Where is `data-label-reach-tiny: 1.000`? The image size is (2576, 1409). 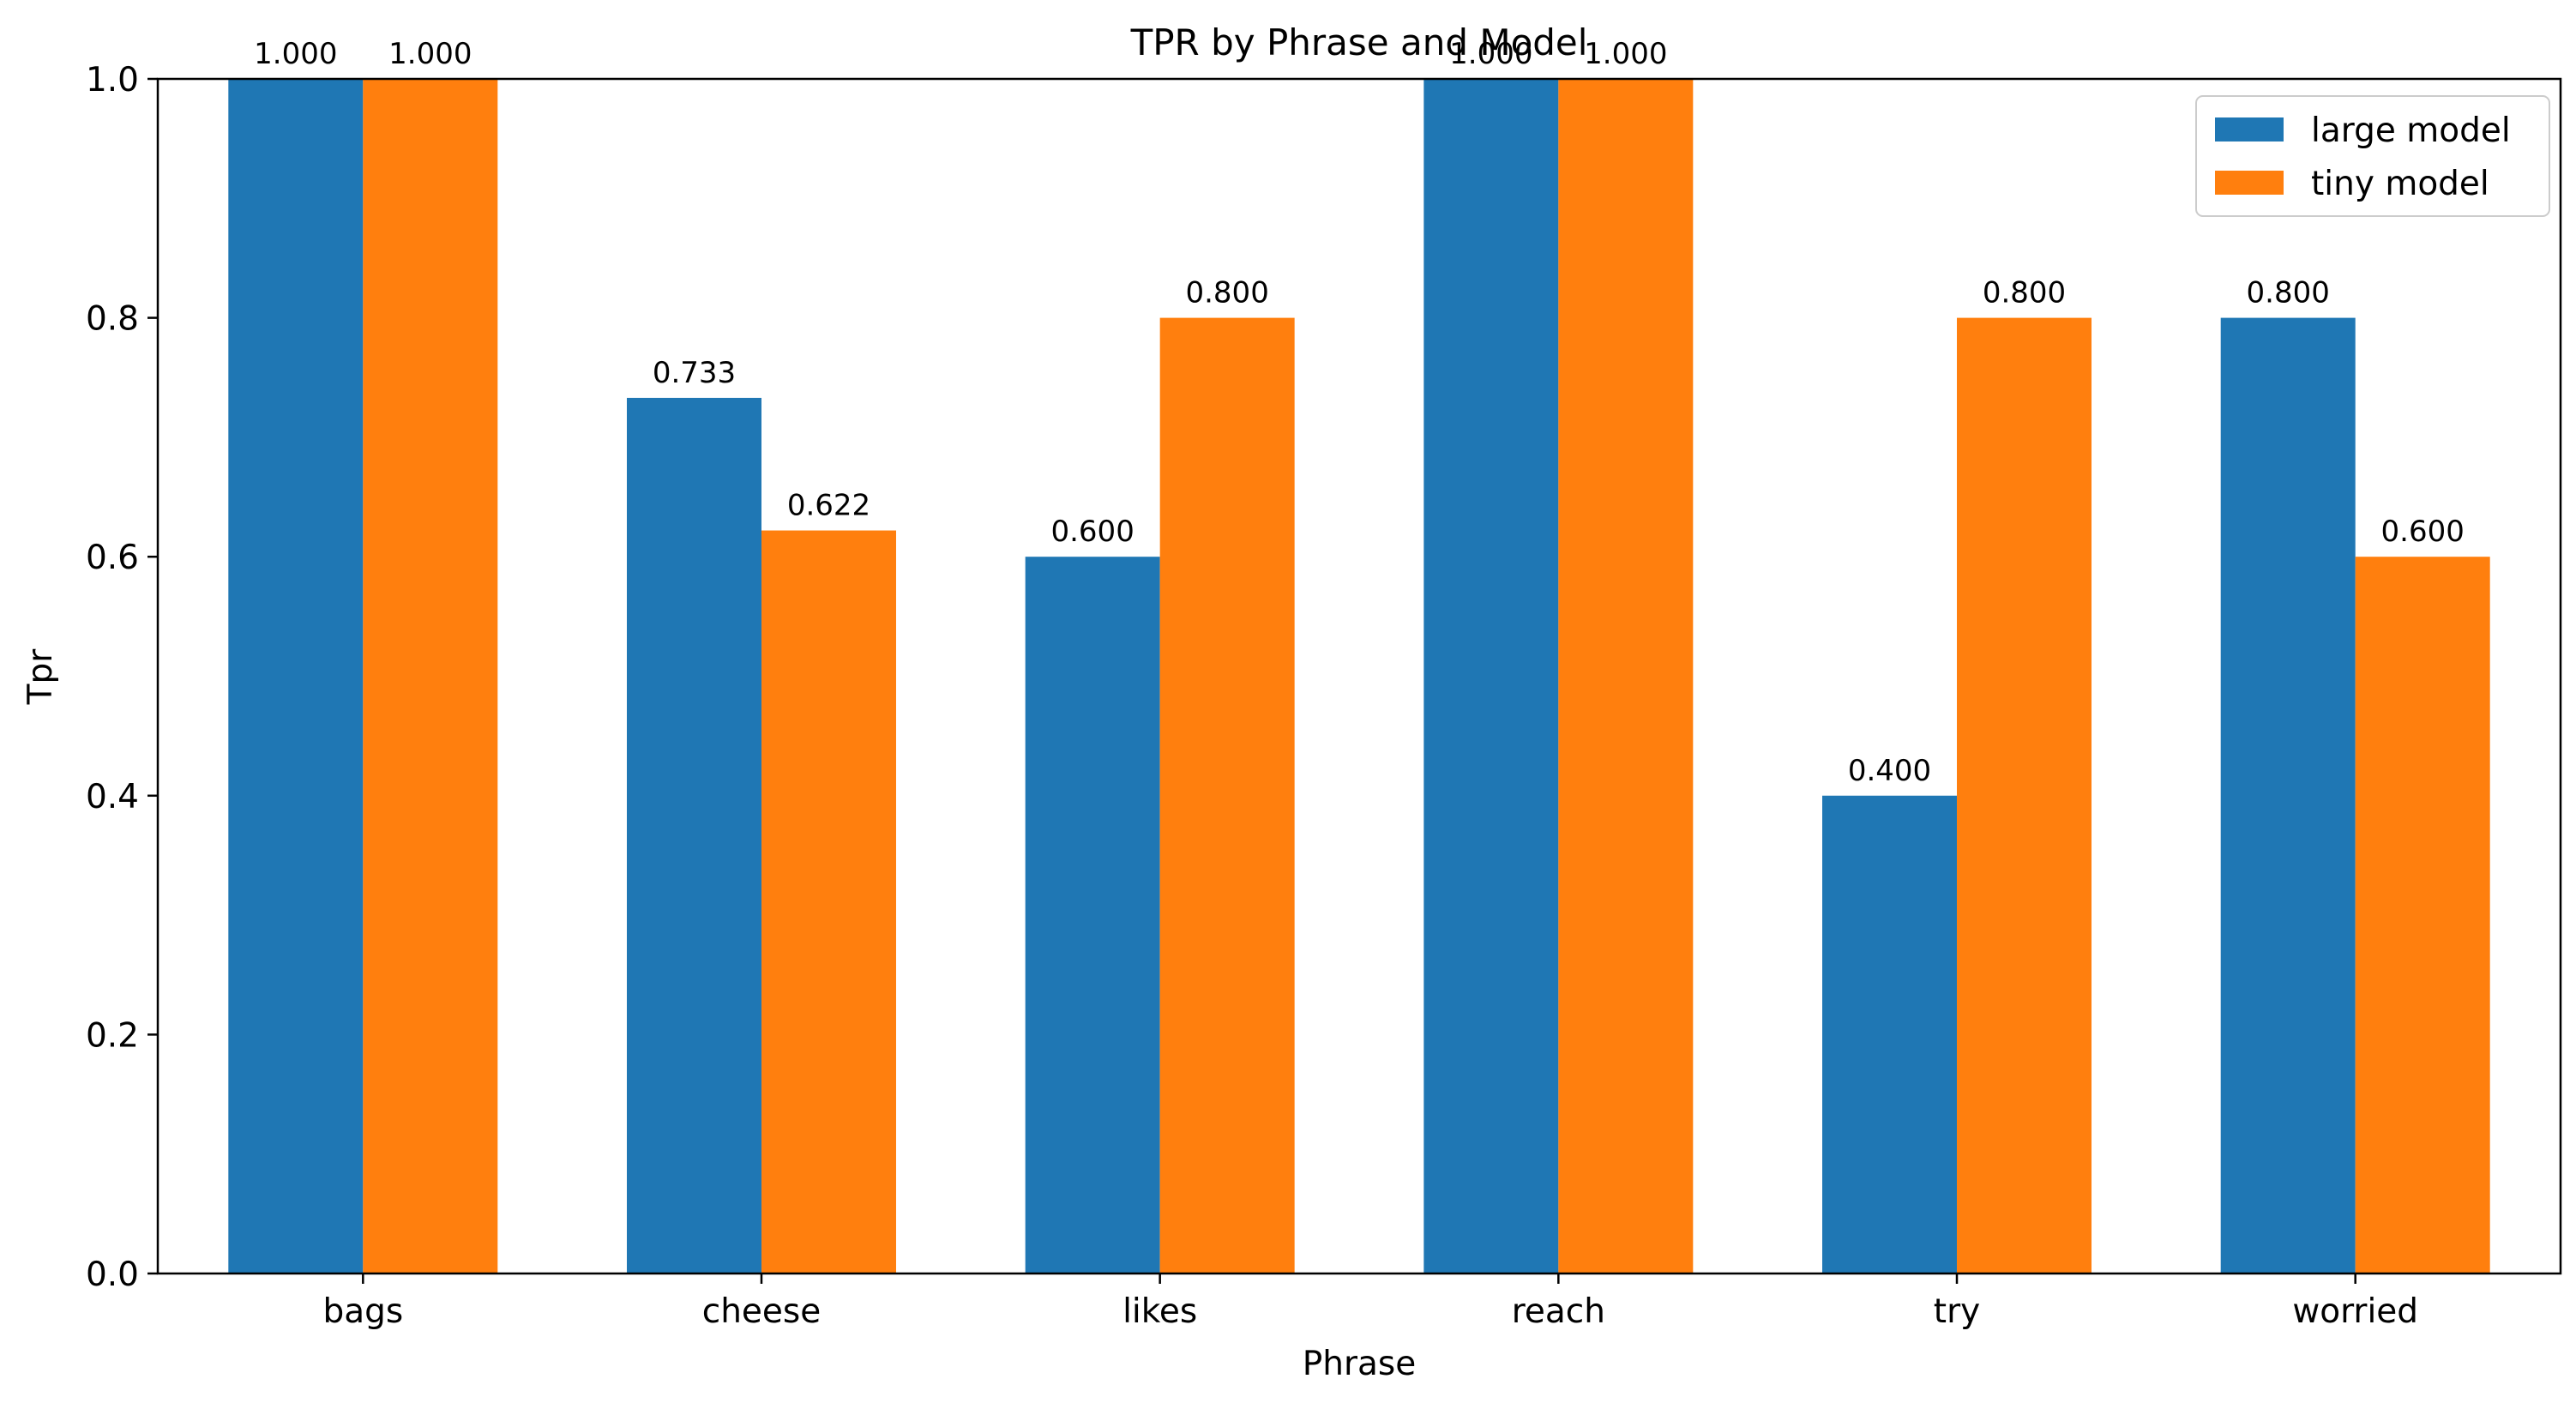
data-label-reach-tiny: 1.000 is located at coordinates (1625, 54).